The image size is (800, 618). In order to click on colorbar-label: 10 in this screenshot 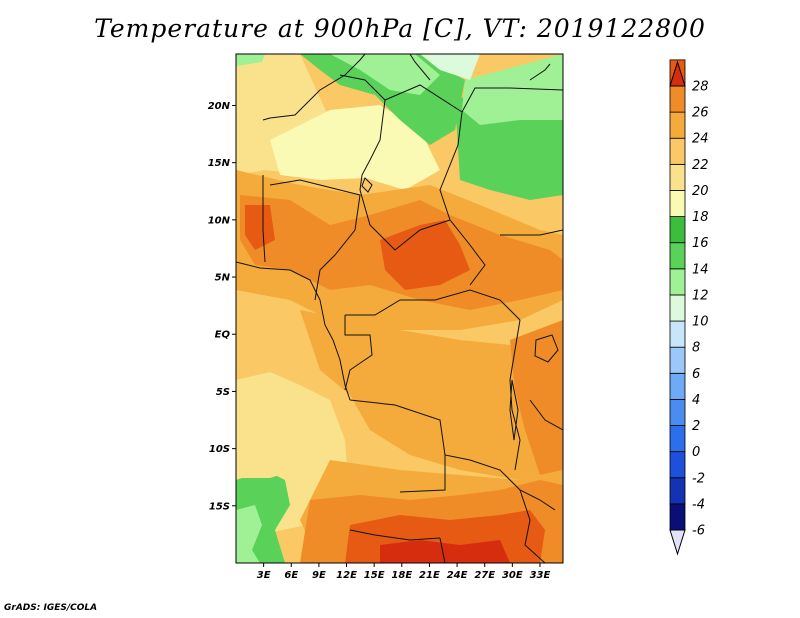, I will do `click(700, 322)`.